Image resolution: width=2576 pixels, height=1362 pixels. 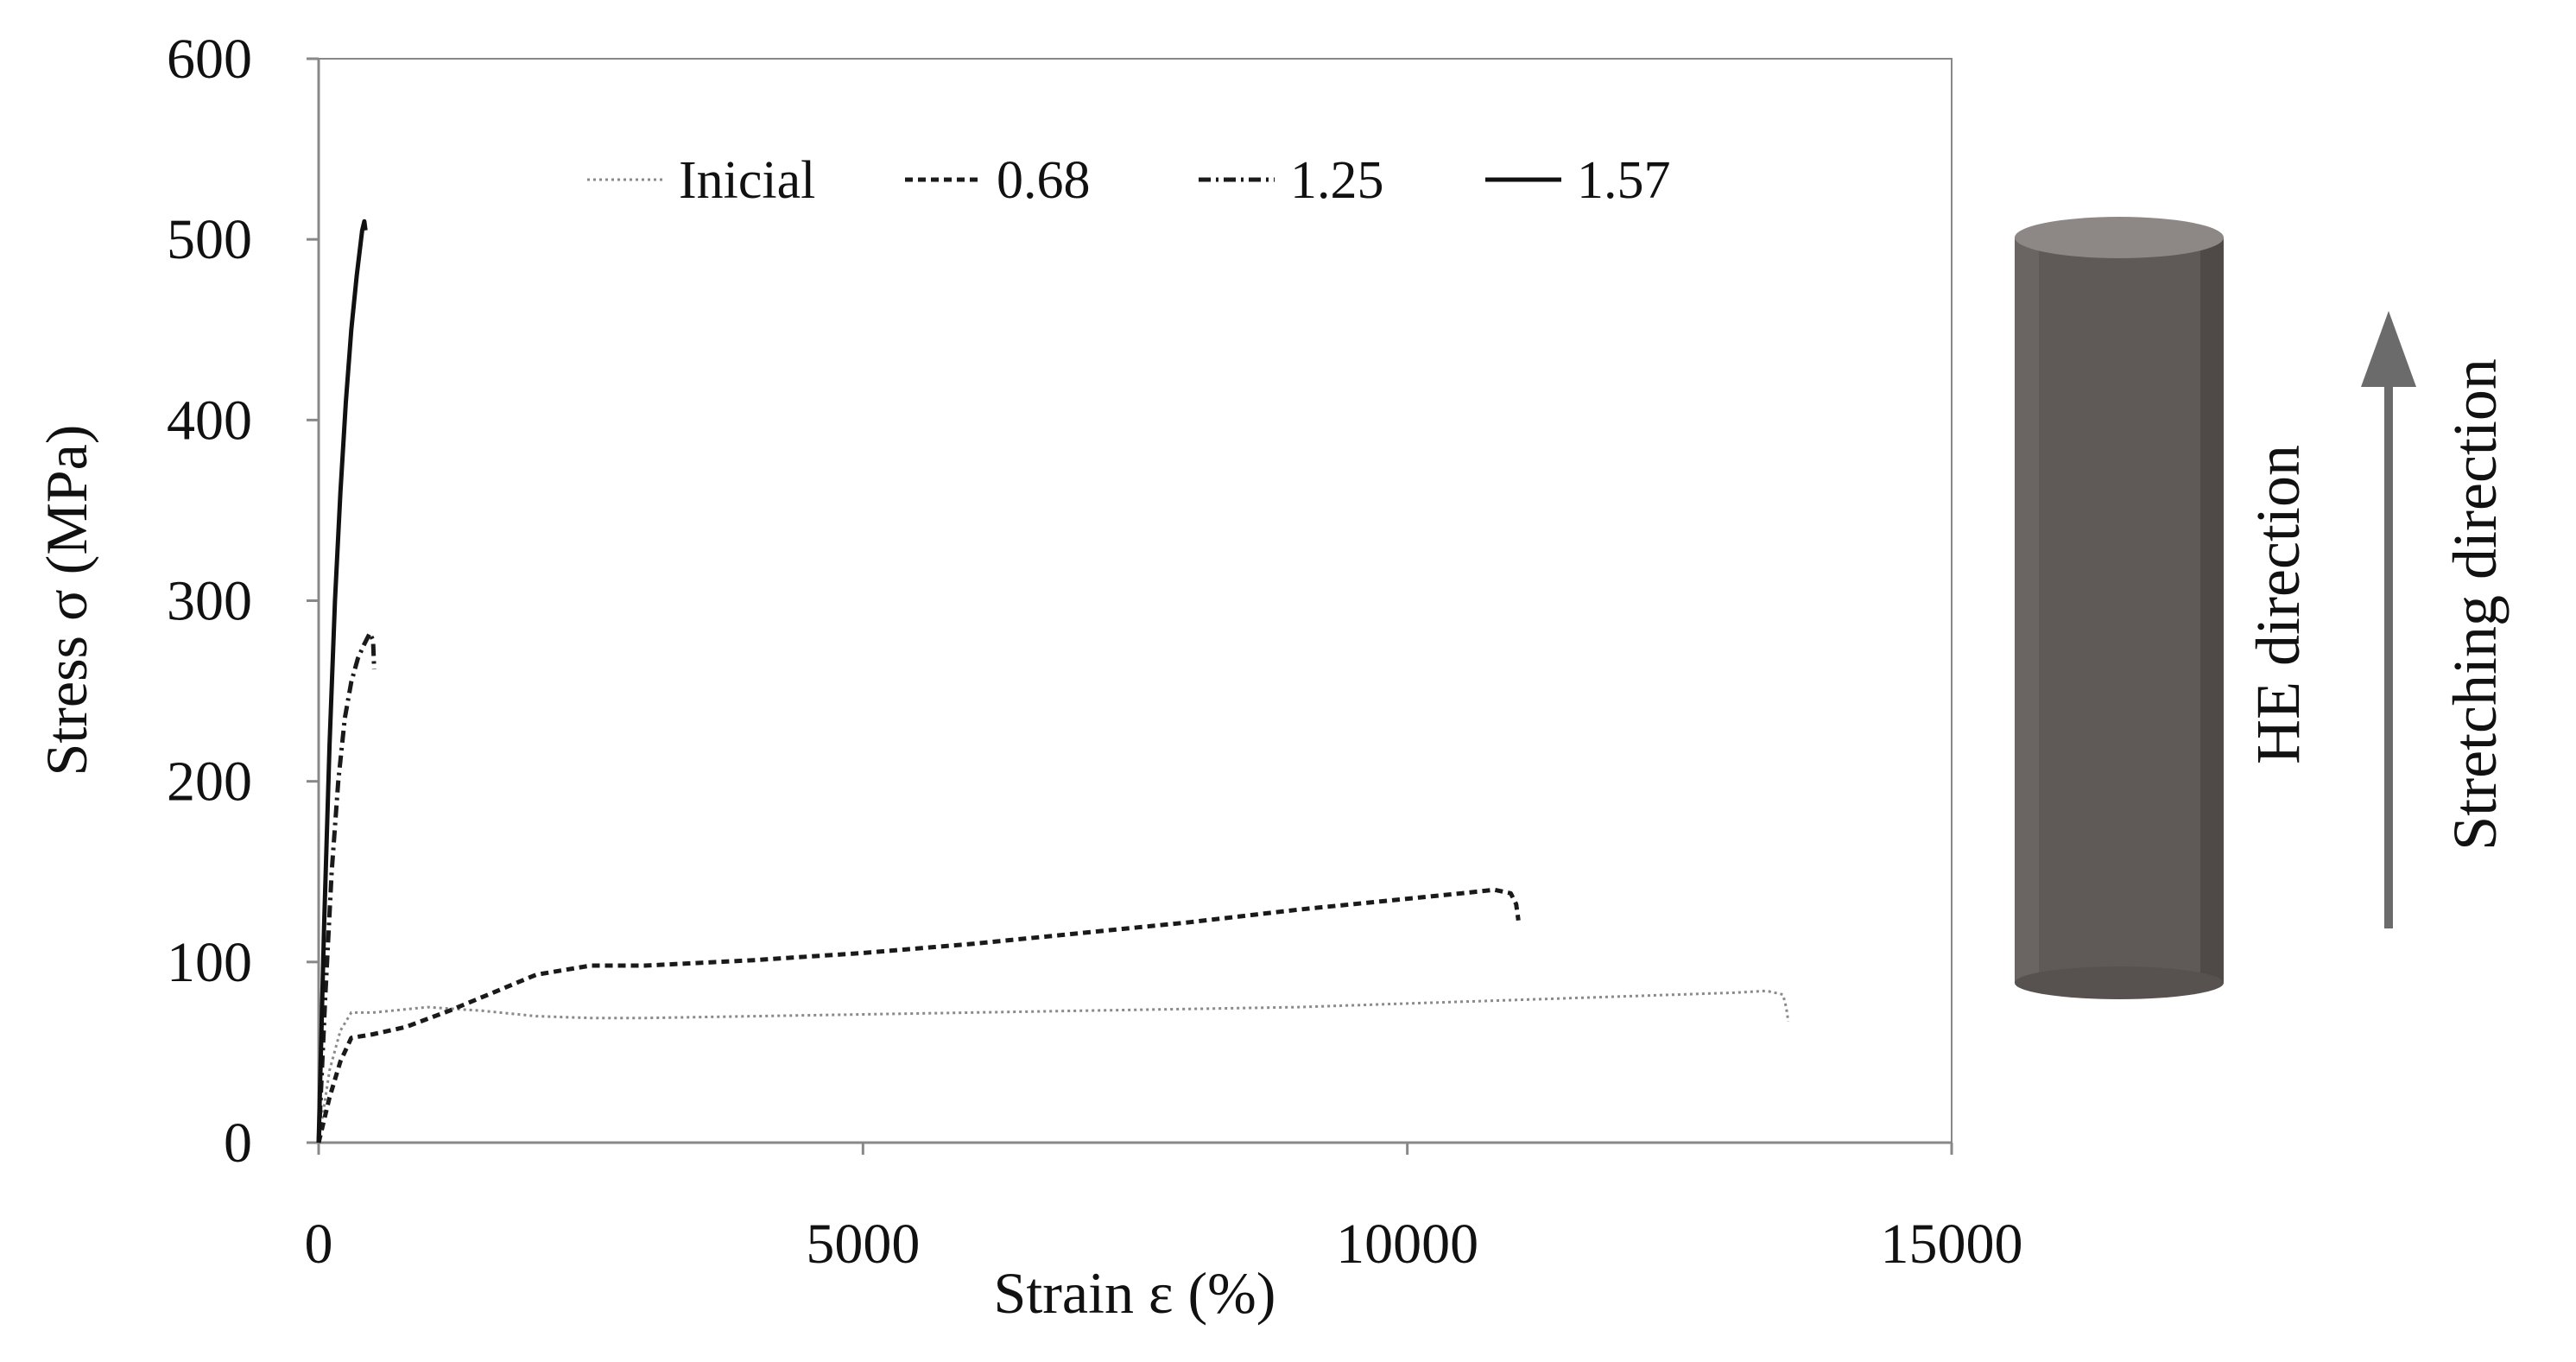 I want to click on stretching-arrow-icon, so click(x=2388, y=619).